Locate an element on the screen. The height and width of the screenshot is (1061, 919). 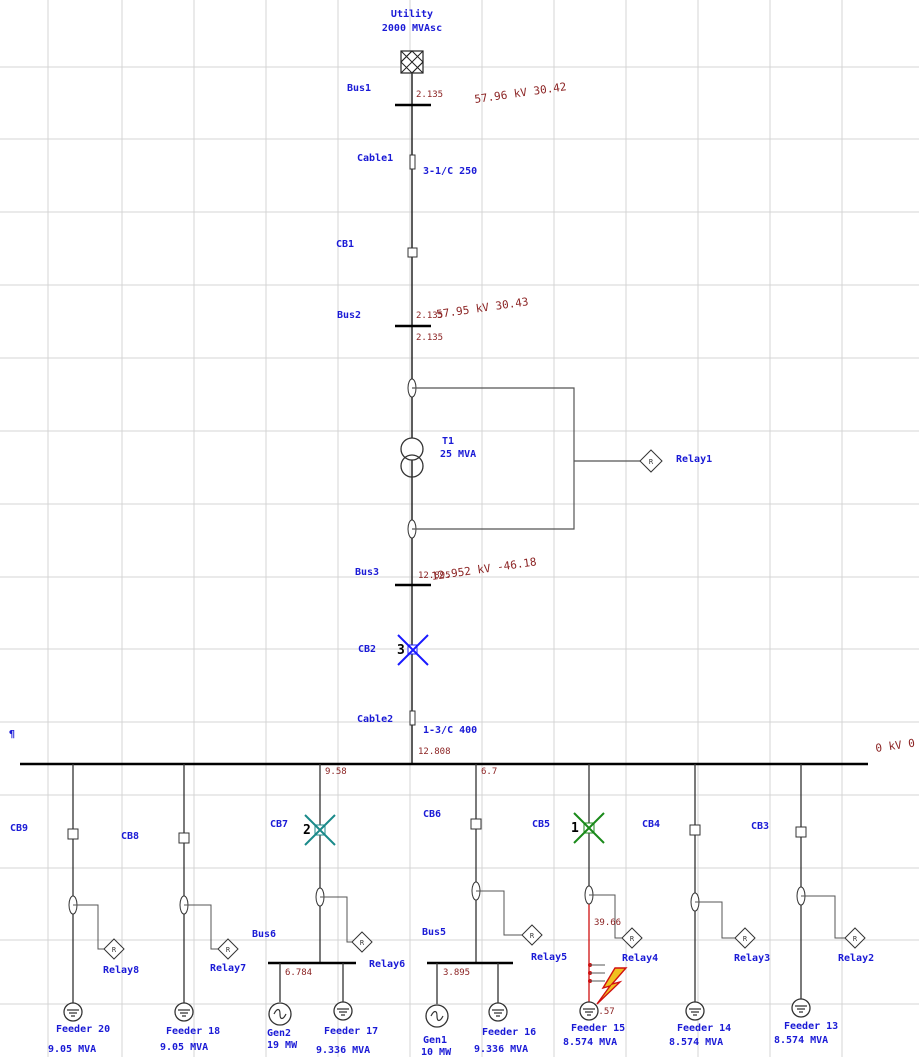
cb6-branch-current: 6.7 is located at coordinates (489, 772).